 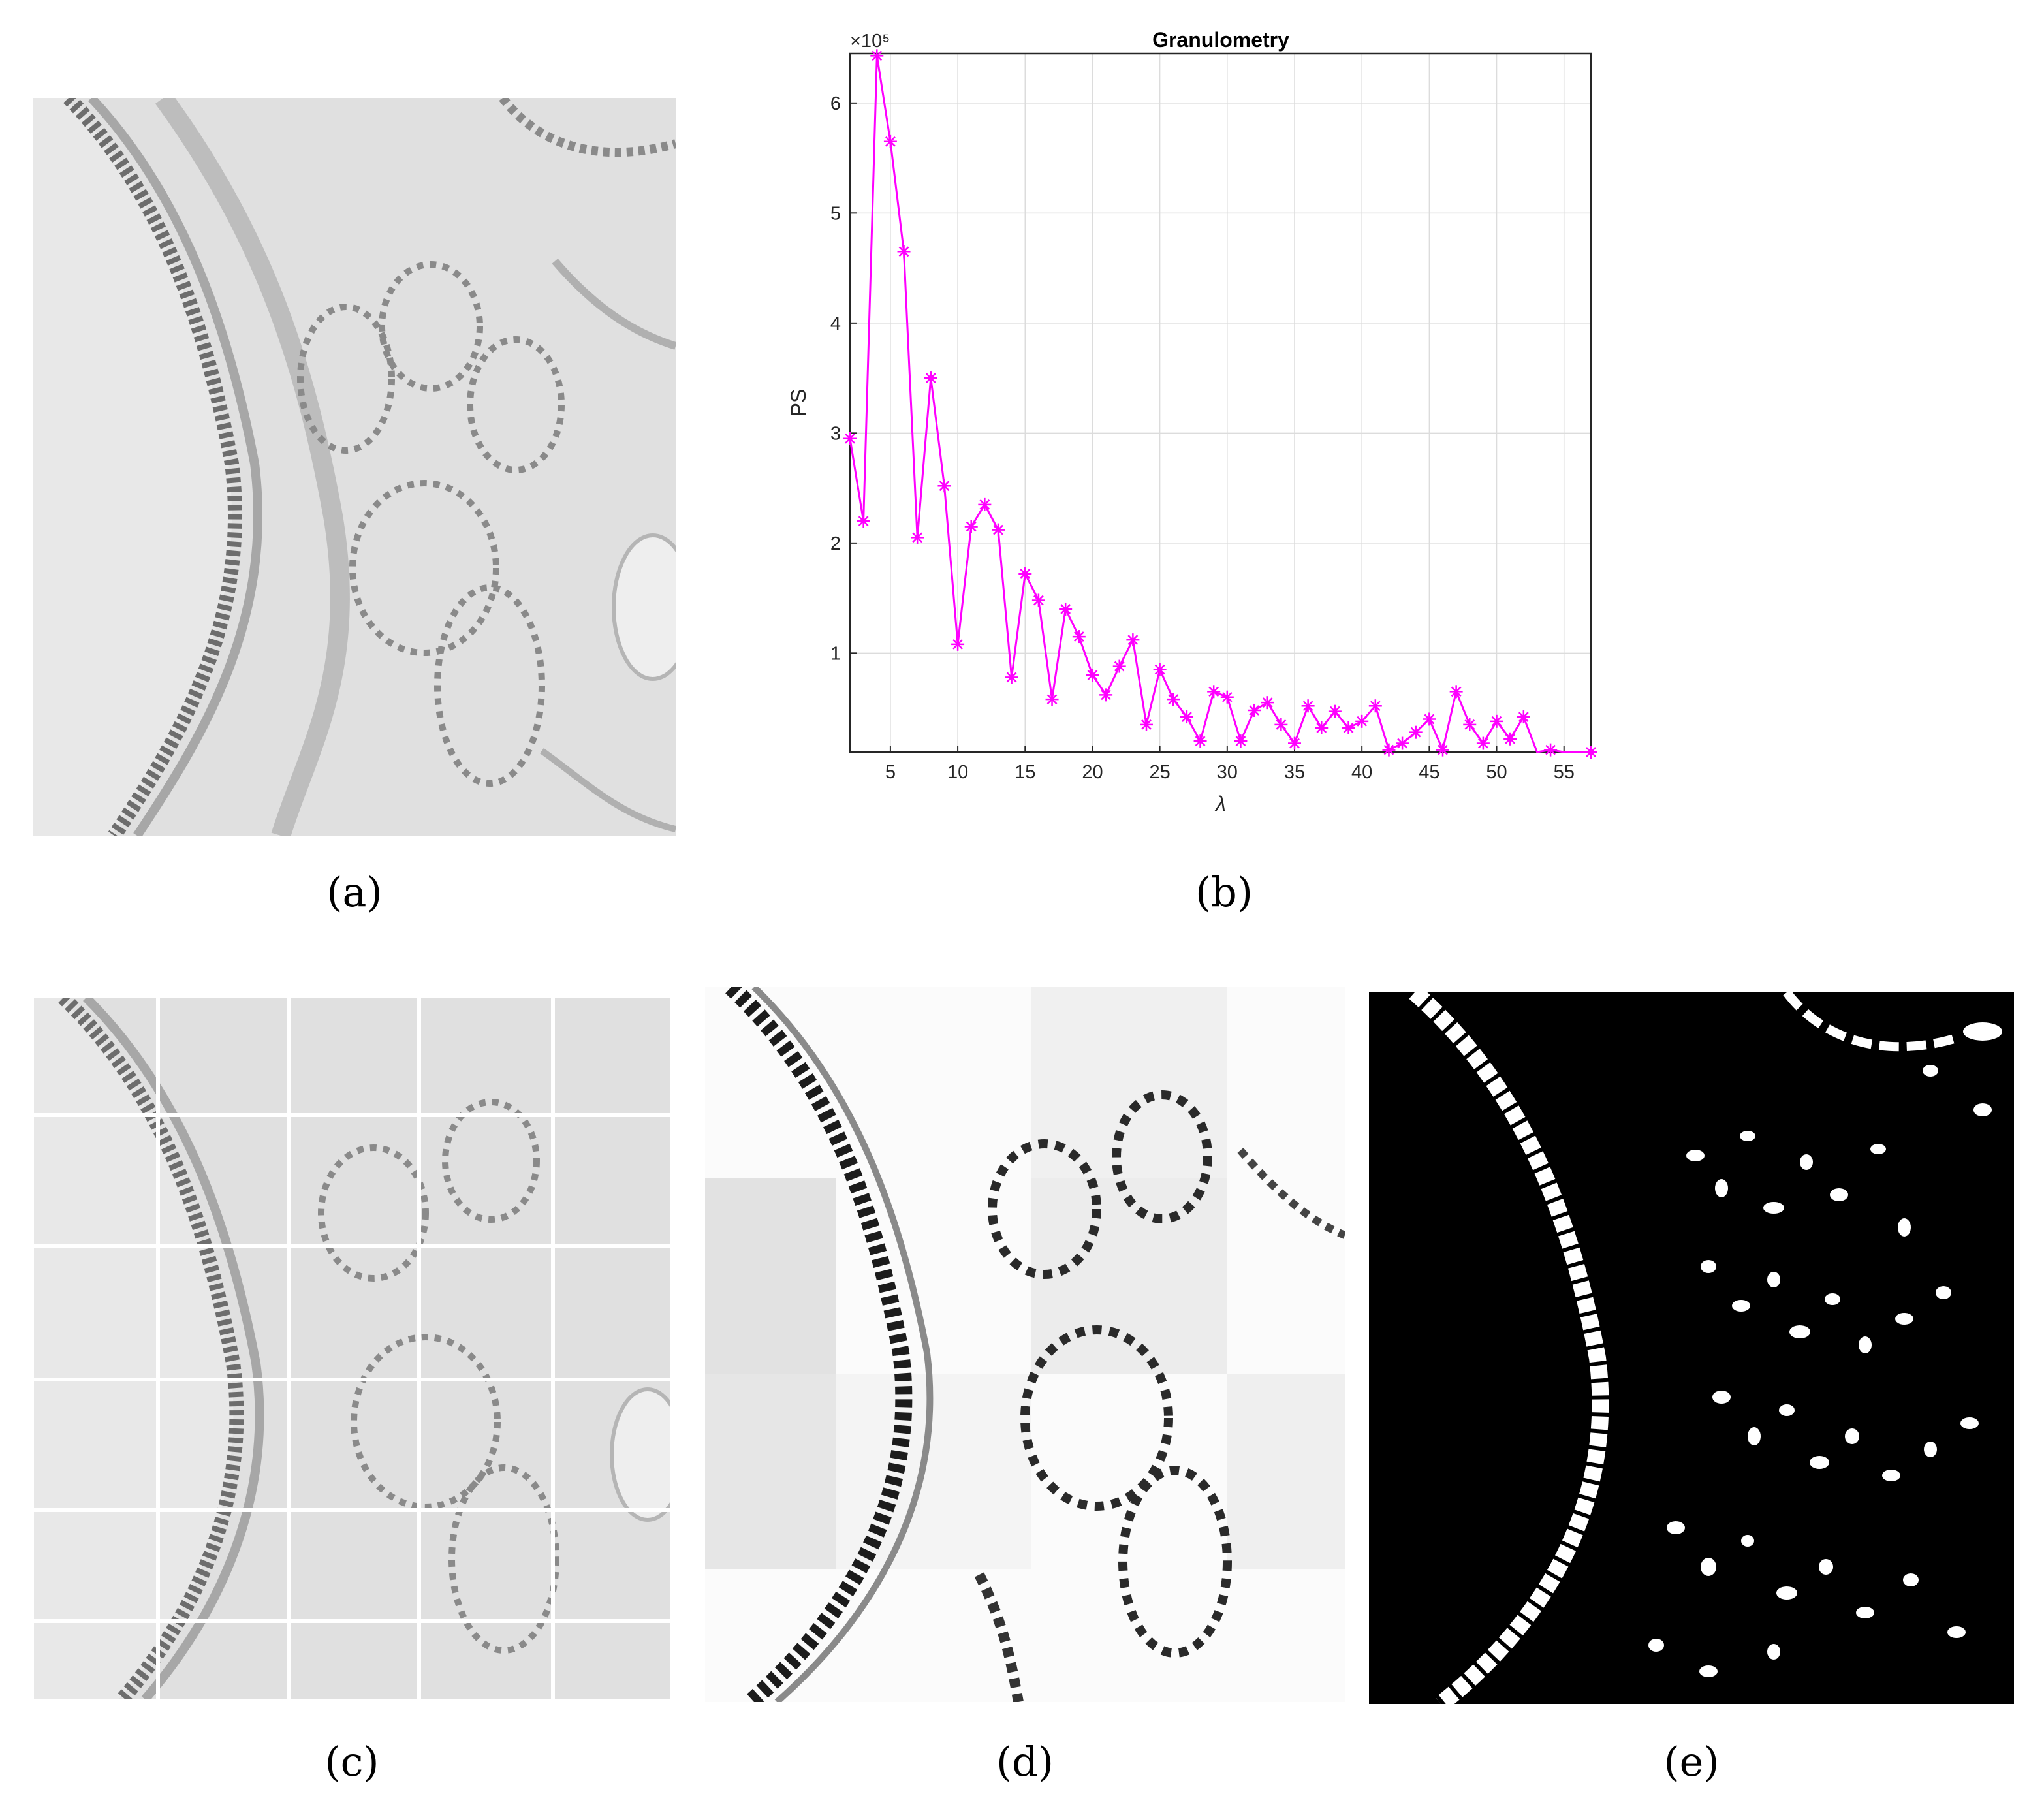 I want to click on caption-e: (e), so click(x=1691, y=1762).